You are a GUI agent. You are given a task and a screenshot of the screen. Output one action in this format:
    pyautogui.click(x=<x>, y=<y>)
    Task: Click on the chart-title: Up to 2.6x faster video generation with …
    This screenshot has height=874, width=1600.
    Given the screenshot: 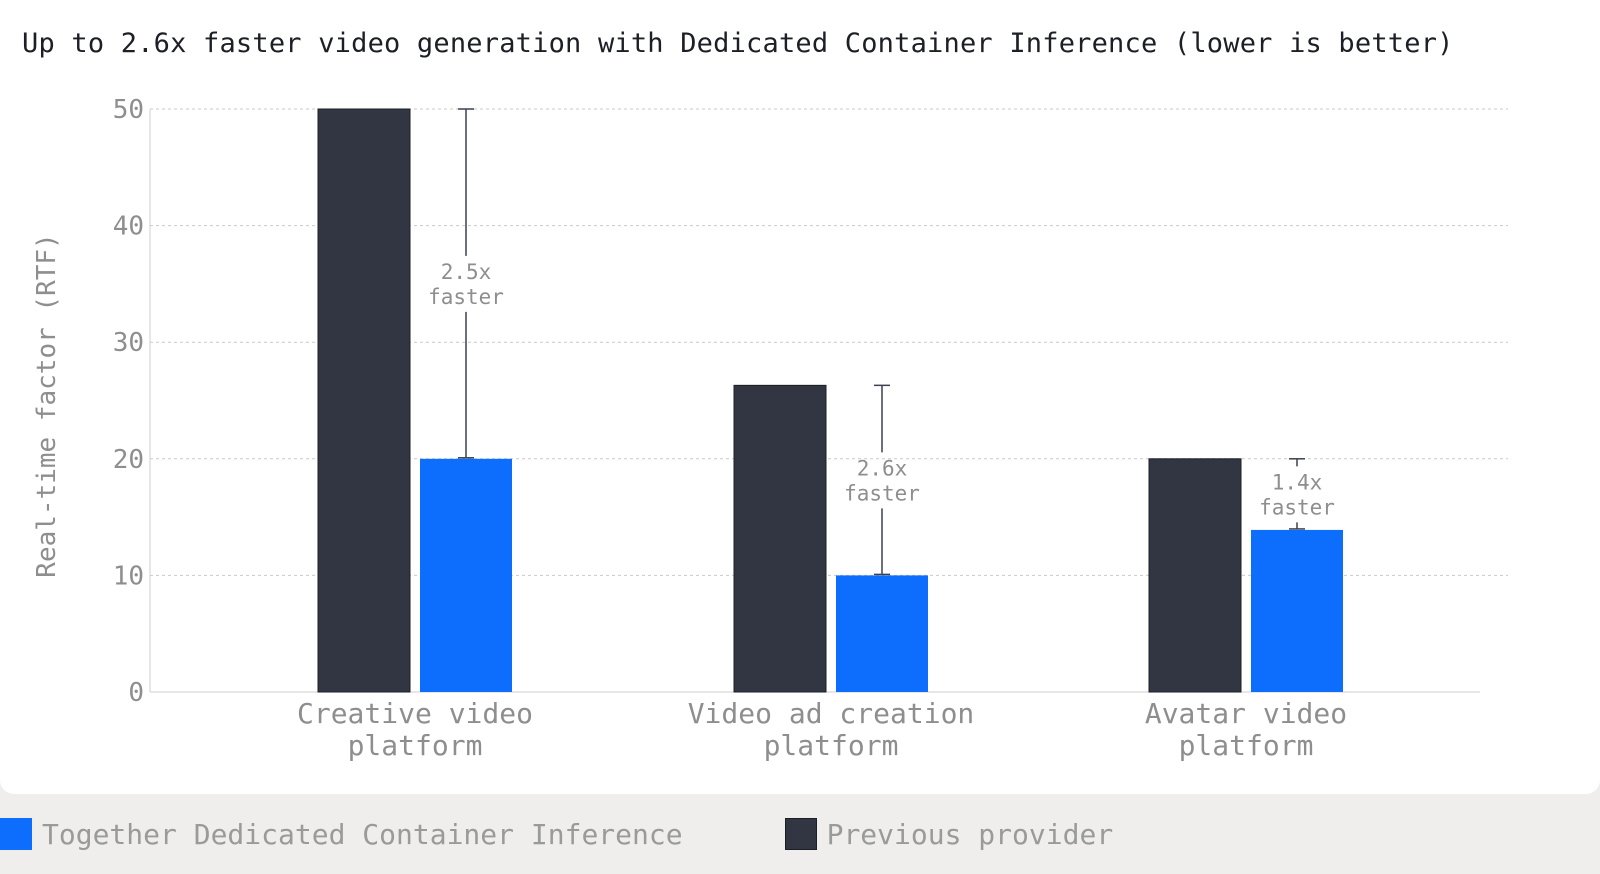 What is the action you would take?
    pyautogui.click(x=738, y=43)
    